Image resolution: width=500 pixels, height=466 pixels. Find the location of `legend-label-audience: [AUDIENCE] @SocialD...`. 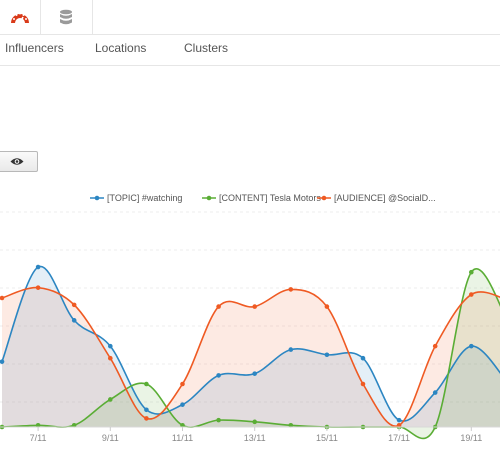

legend-label-audience: [AUDIENCE] @SocialD... is located at coordinates (385, 198).